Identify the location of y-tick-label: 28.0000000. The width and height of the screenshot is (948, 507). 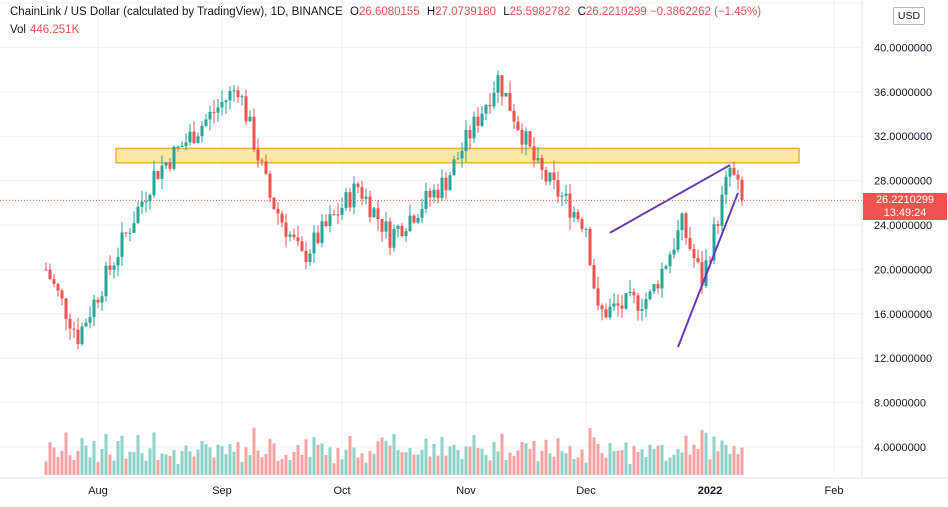
(903, 182).